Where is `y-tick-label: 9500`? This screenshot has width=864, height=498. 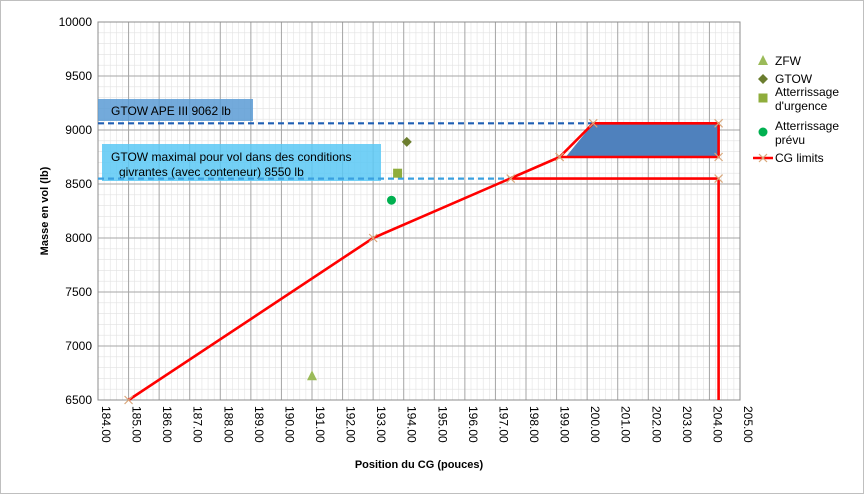
y-tick-label: 9500 is located at coordinates (78, 76).